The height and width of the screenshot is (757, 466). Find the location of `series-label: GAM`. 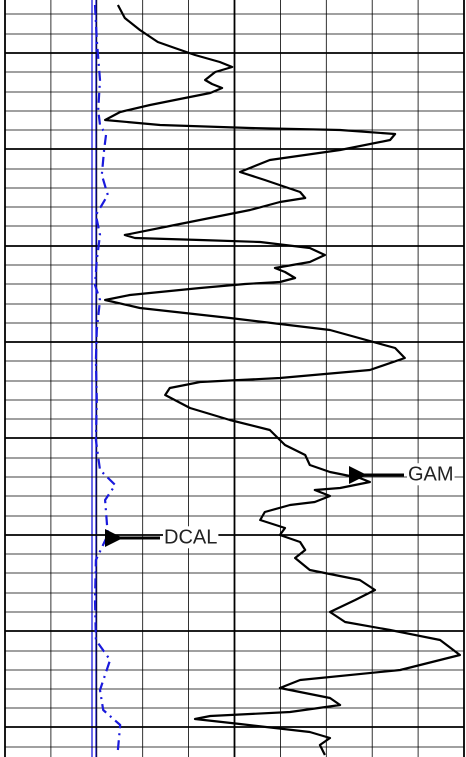

series-label: GAM is located at coordinates (431, 474).